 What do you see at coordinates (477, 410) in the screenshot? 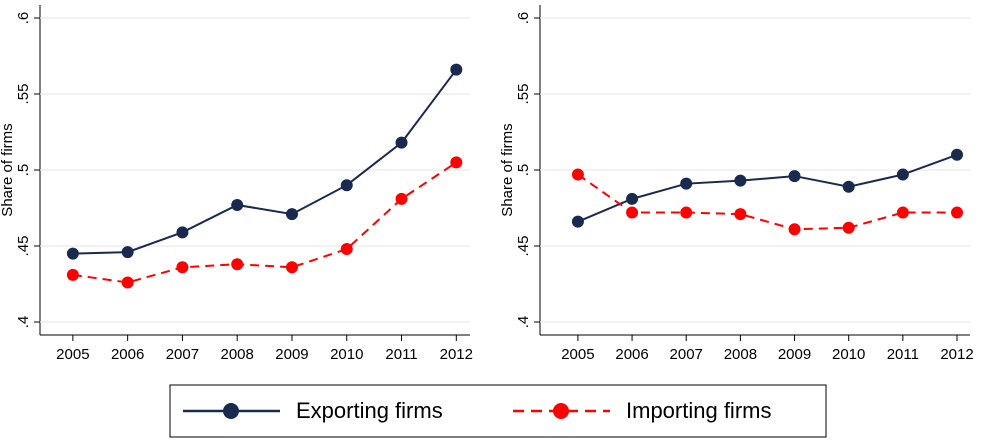
I see `legend: Exporting firms Importing firms` at bounding box center [477, 410].